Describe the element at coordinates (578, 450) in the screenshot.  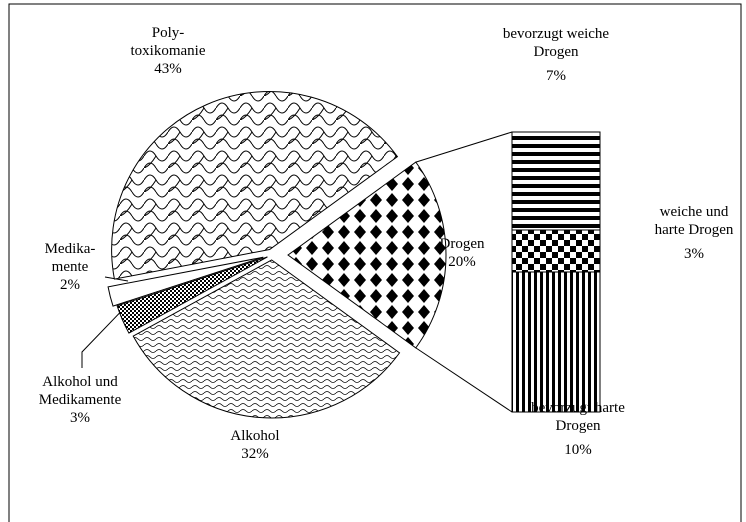
I see `bar-value-label: 10%` at that location.